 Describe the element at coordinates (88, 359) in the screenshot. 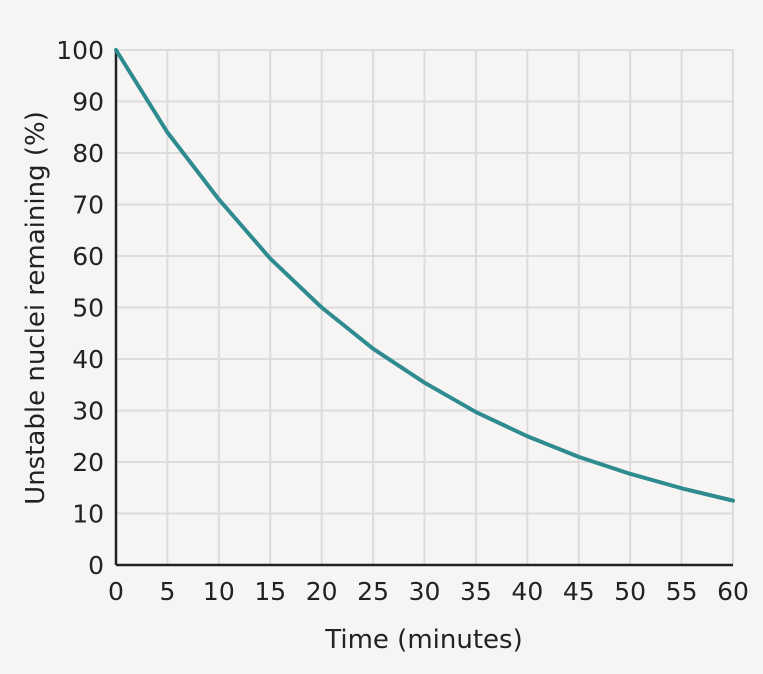

I see `y-tick-label: 40` at that location.